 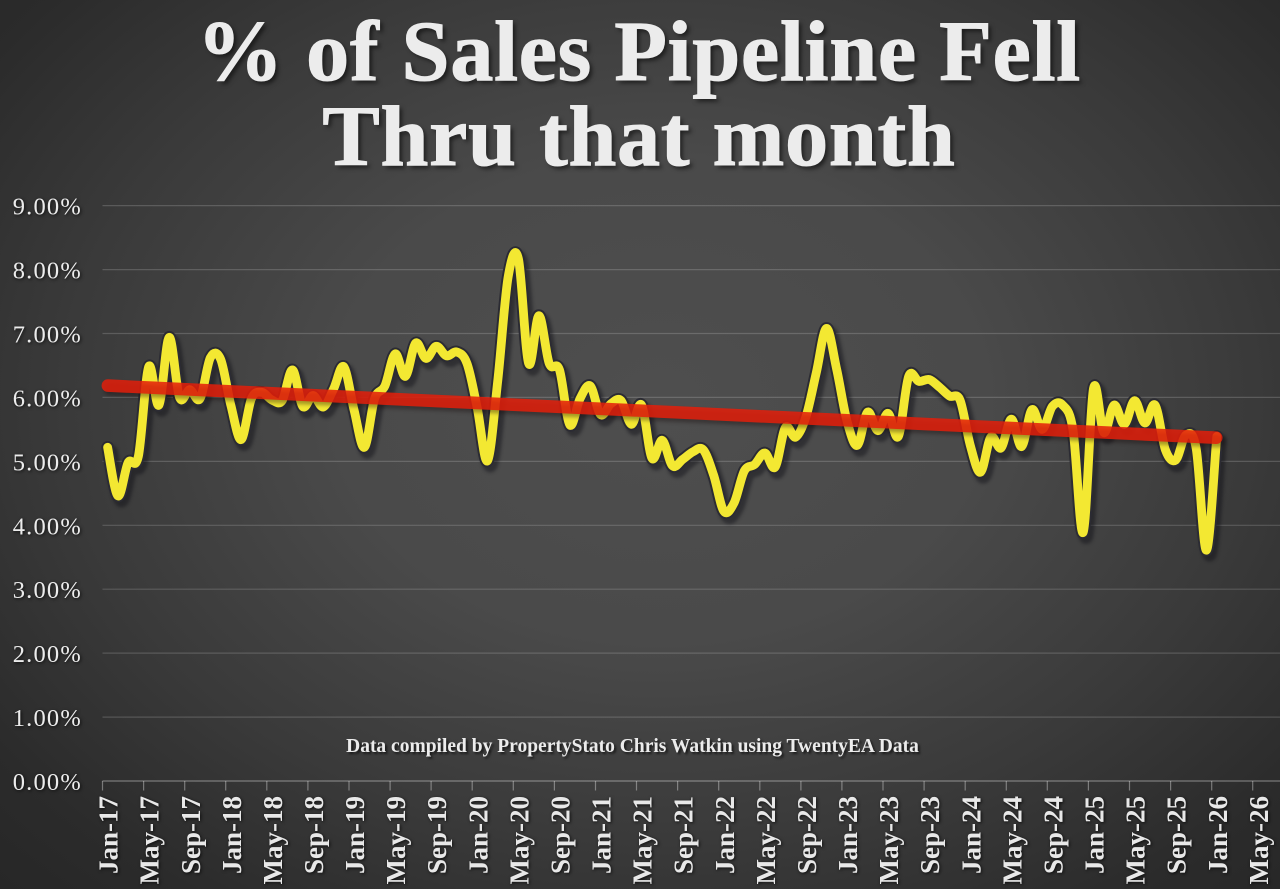 What do you see at coordinates (47, 654) in the screenshot?
I see `svg-text: 2.00%` at bounding box center [47, 654].